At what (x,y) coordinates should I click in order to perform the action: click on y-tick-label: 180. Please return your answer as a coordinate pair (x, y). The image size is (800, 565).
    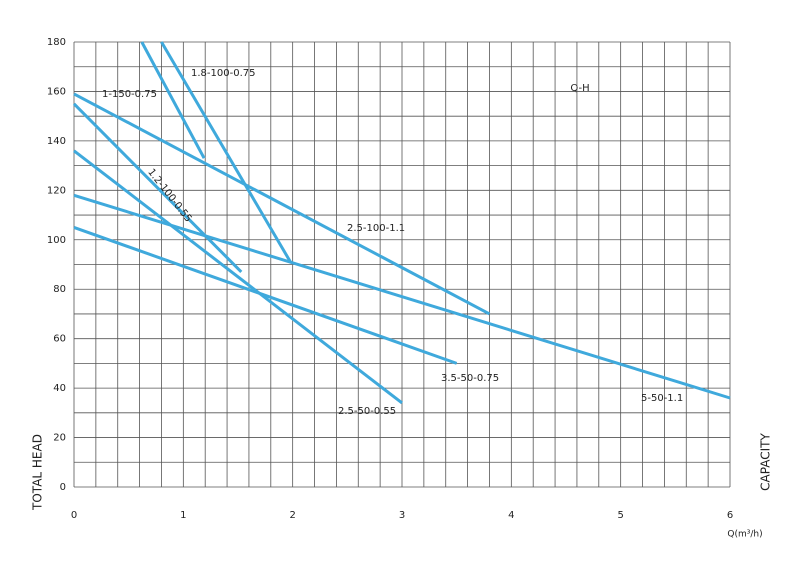
    Looking at the image, I should click on (56, 42).